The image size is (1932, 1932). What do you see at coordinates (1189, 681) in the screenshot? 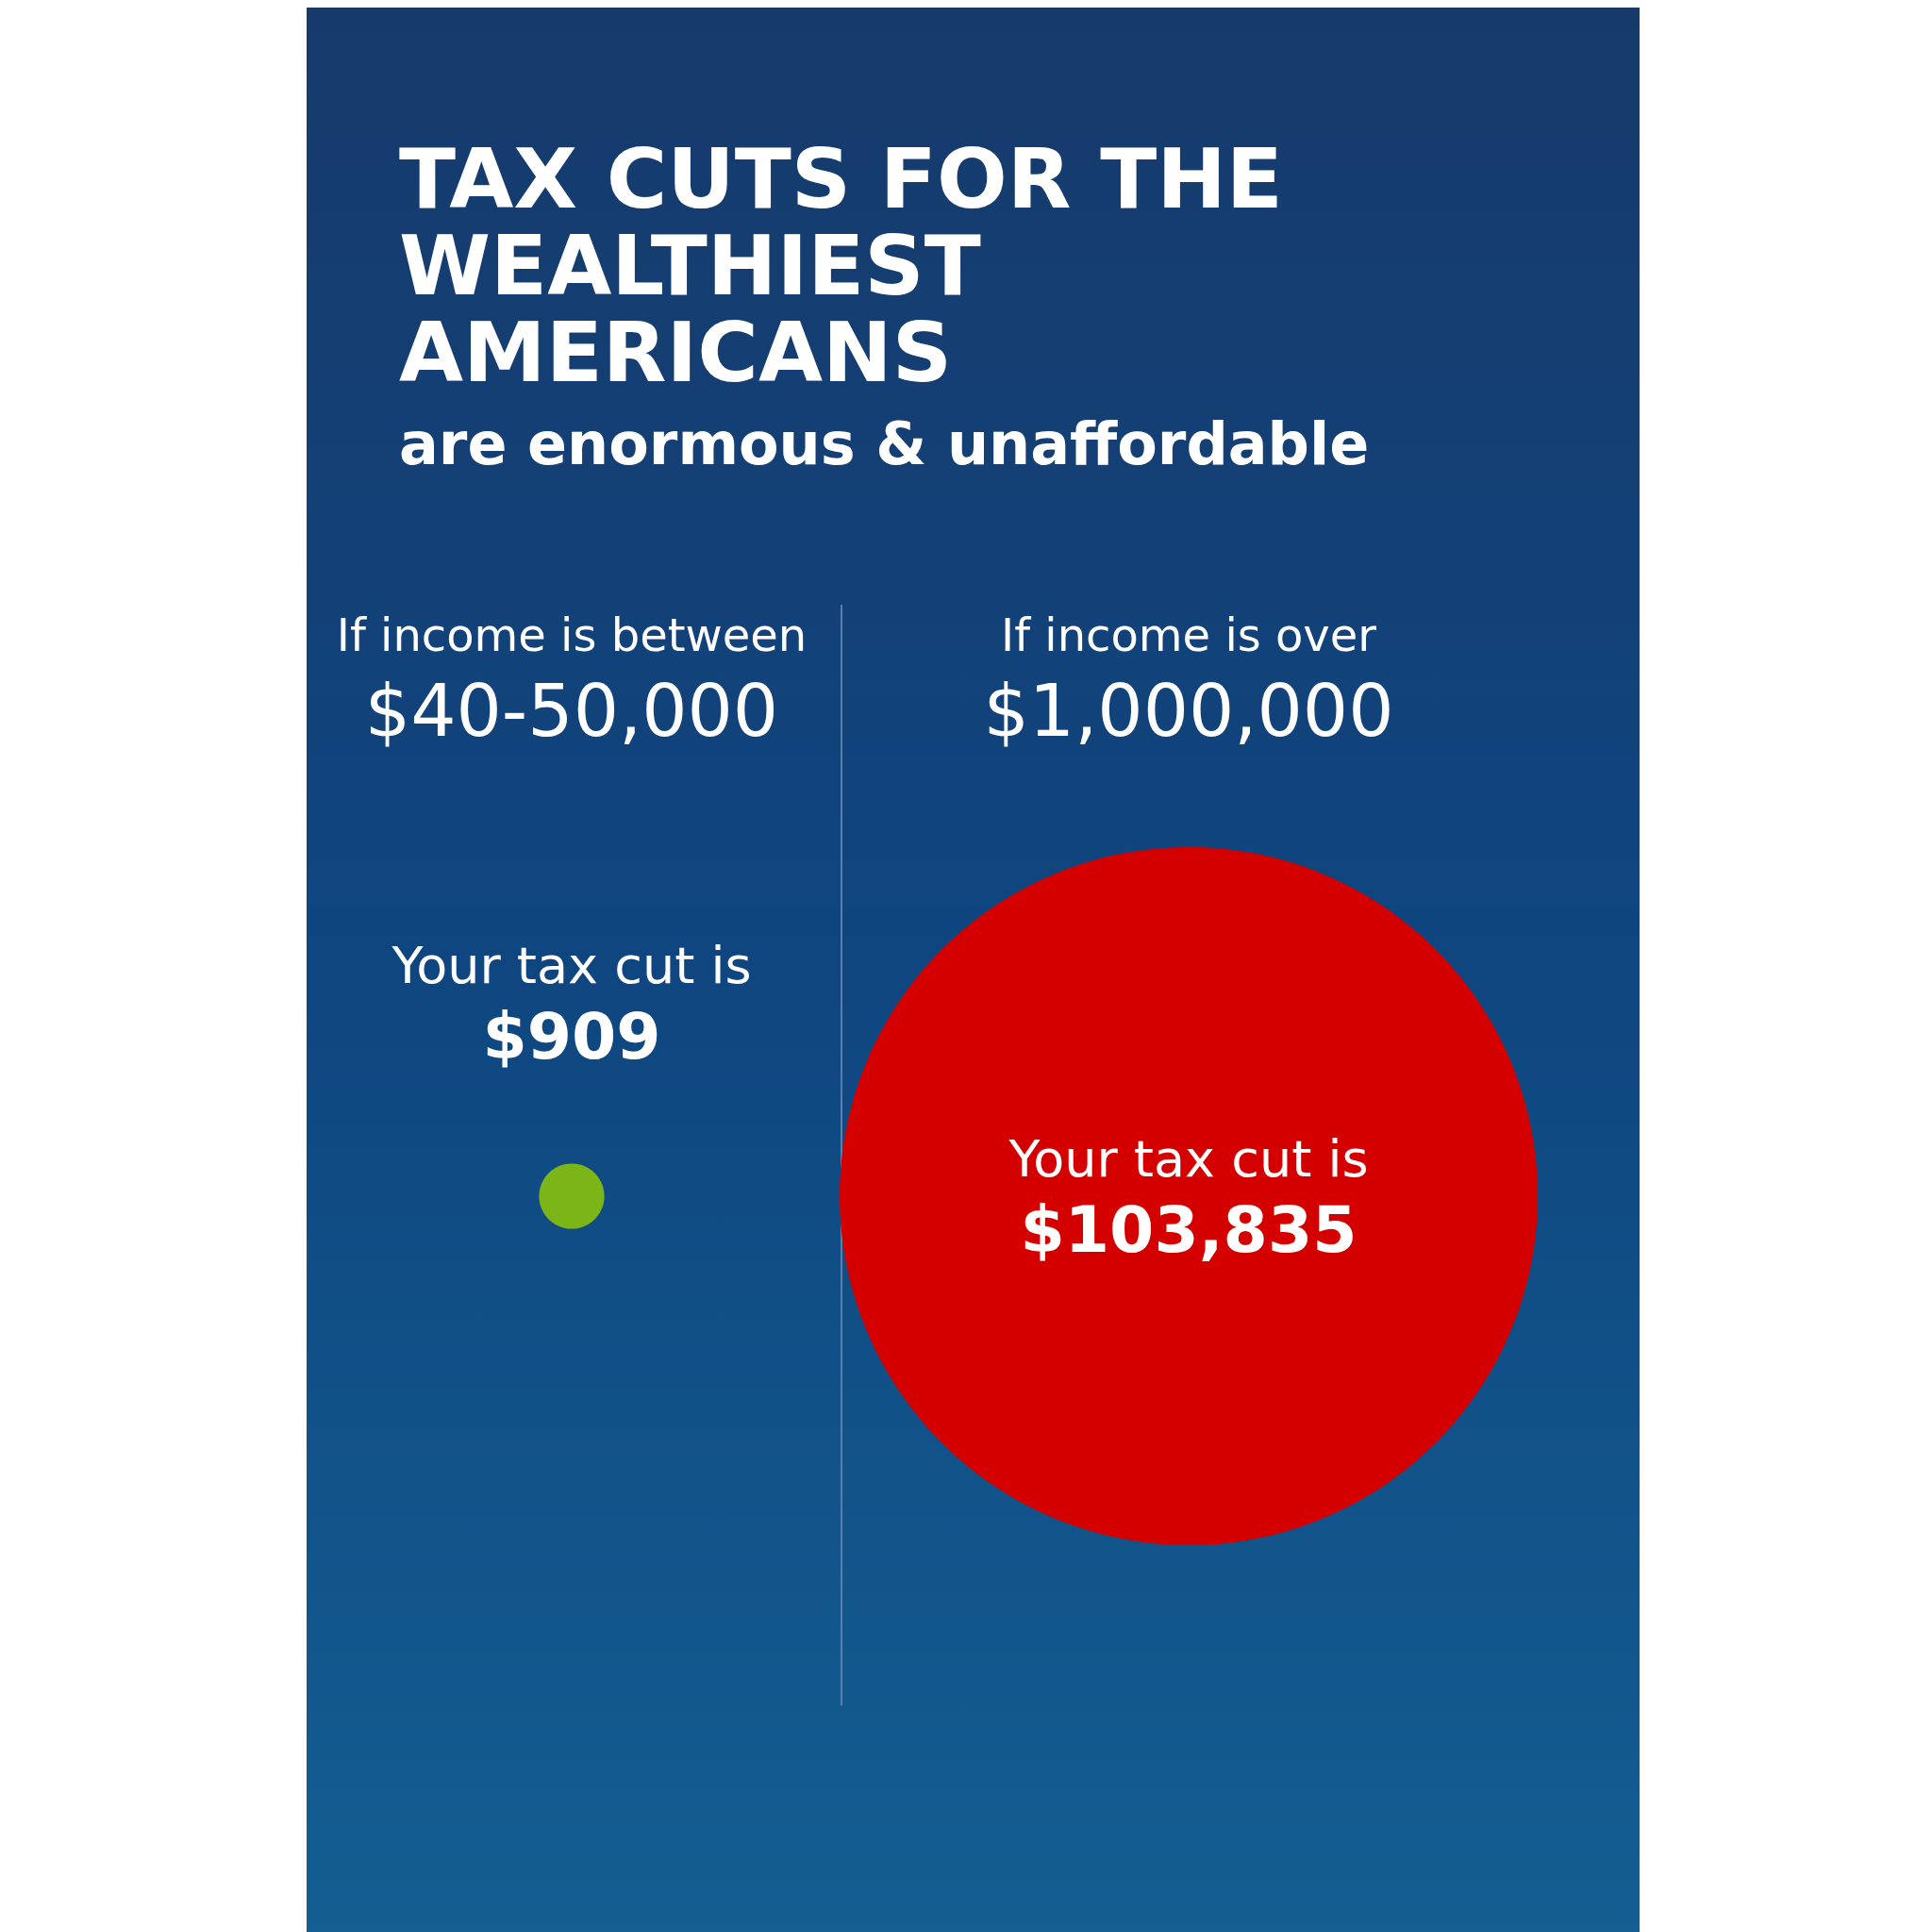
I see `category-label: If income is over $1,000,000` at bounding box center [1189, 681].